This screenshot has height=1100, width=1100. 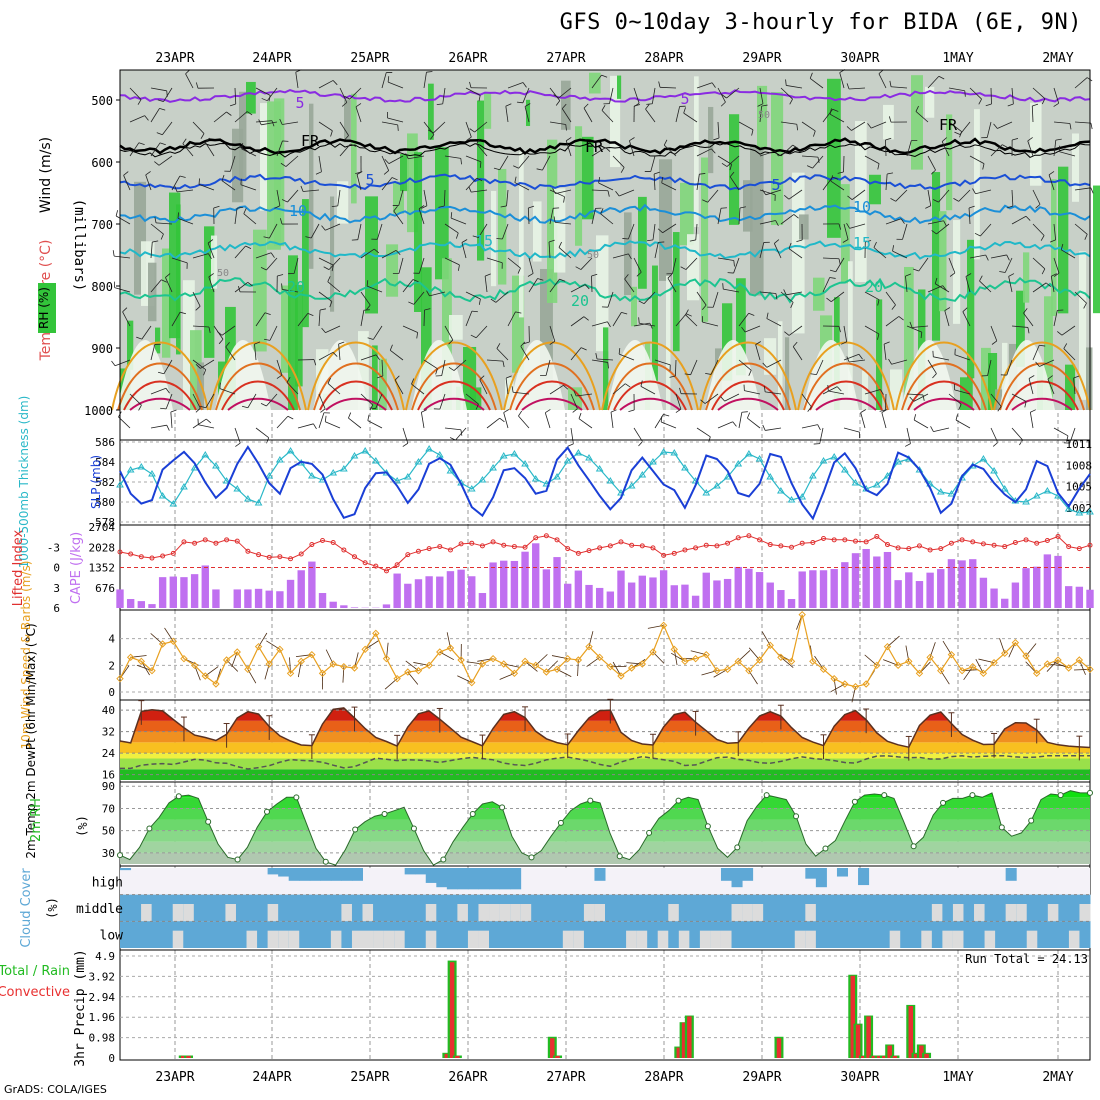 What do you see at coordinates (541, 660) in the screenshot?
I see `surface-wind-barb` at bounding box center [541, 660].